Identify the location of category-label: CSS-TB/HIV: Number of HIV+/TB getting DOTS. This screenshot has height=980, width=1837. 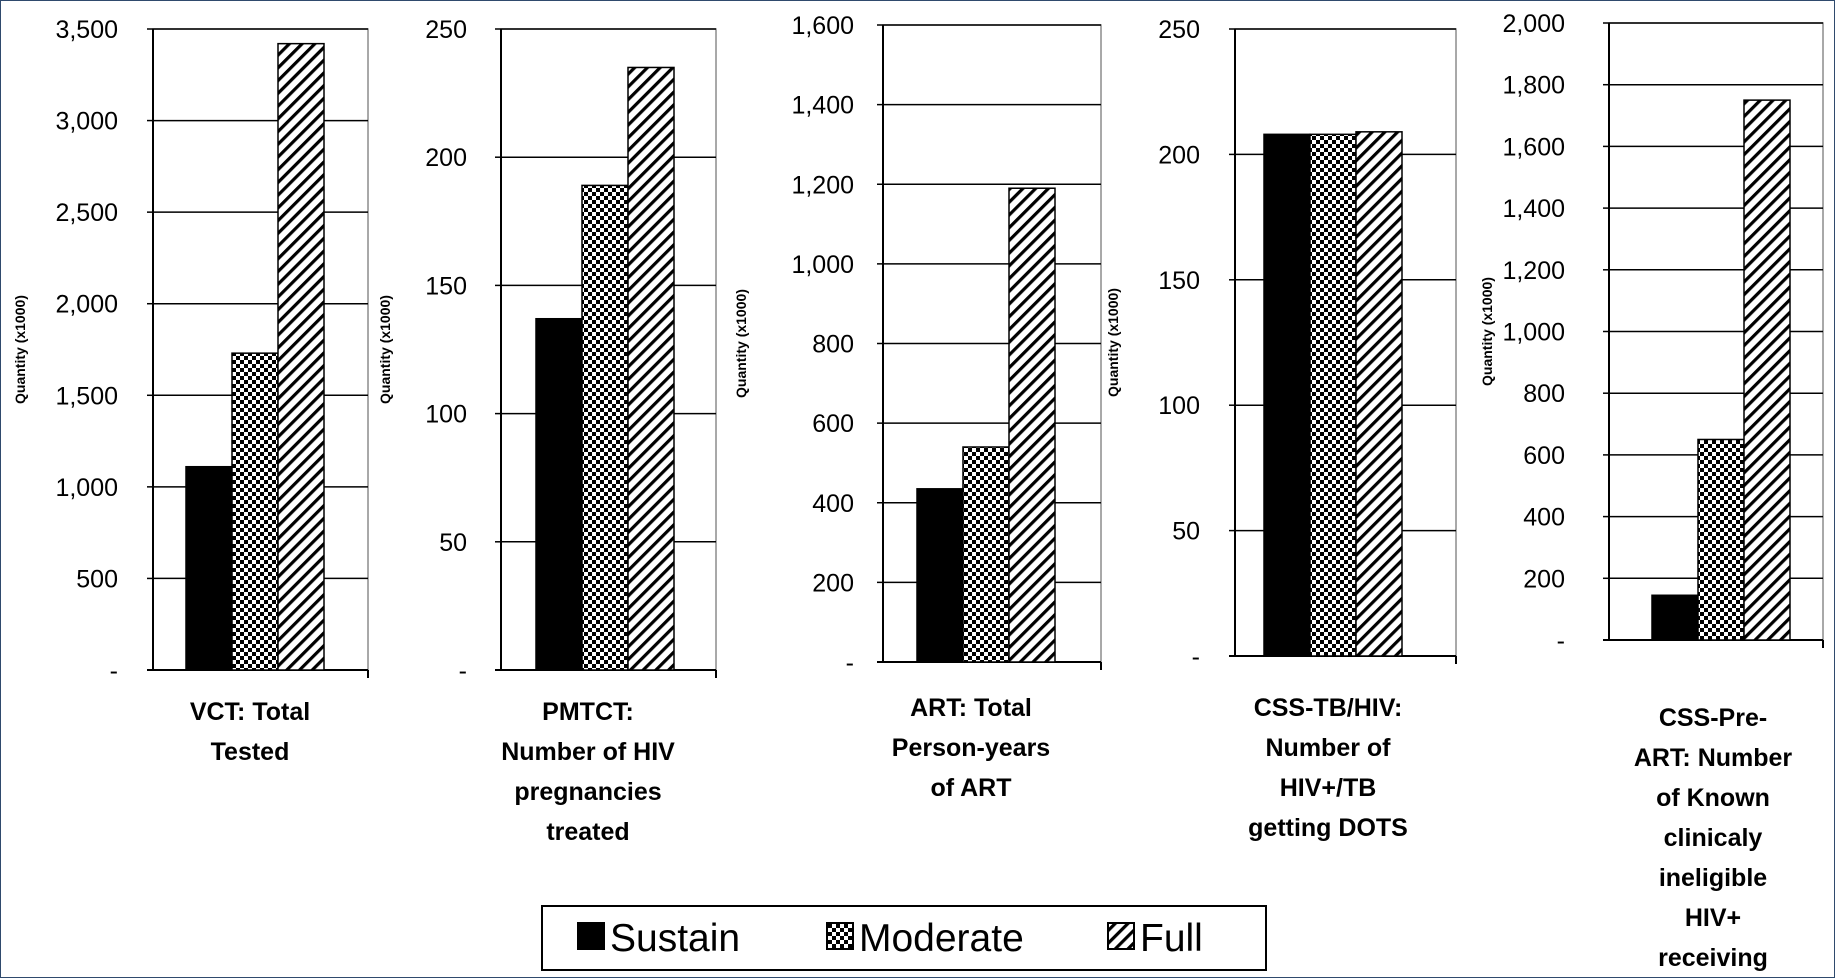
(1328, 768).